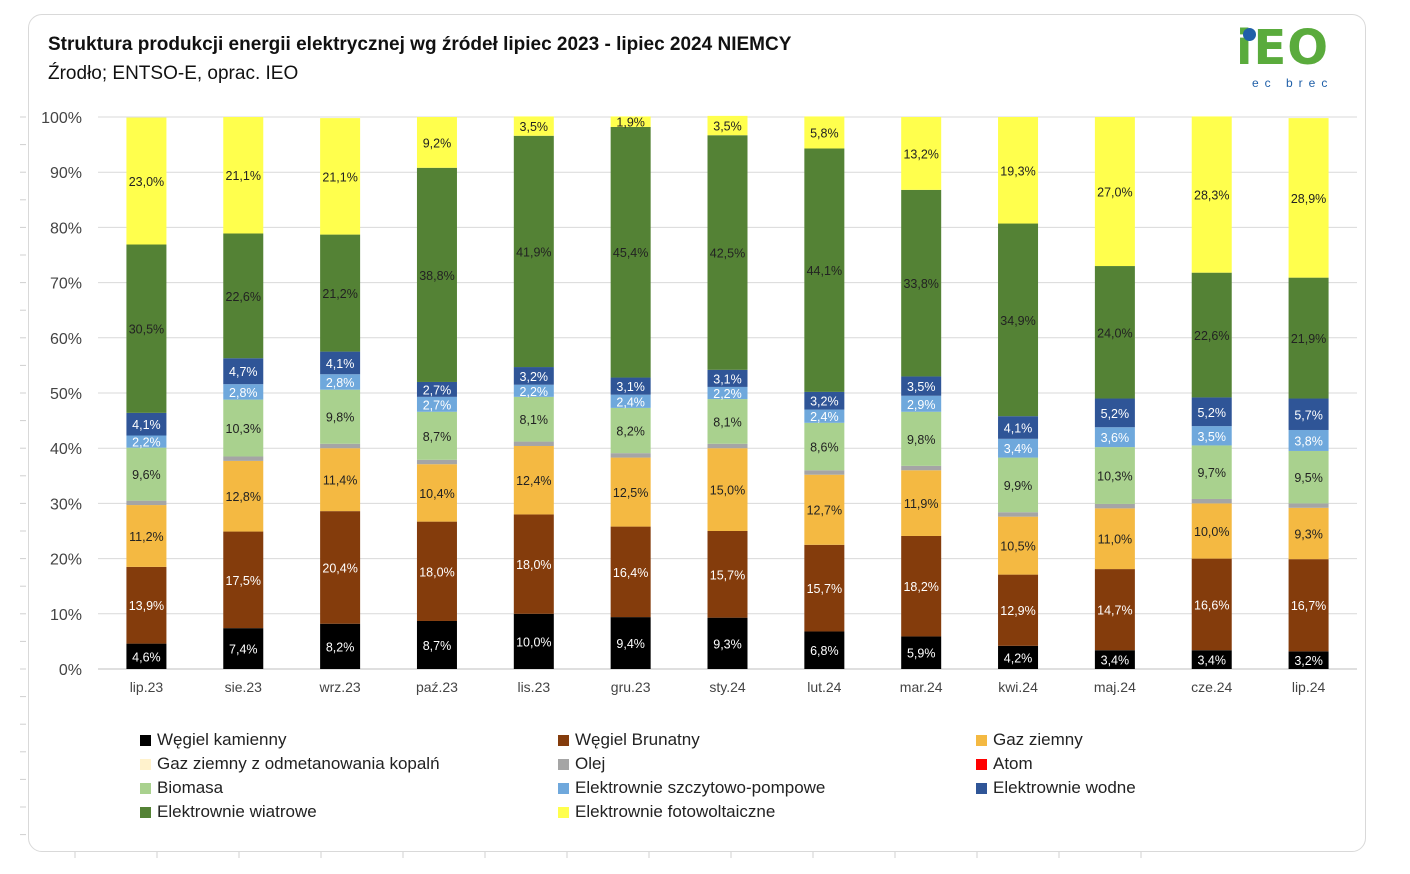 This screenshot has width=1410, height=874. What do you see at coordinates (66, 339) in the screenshot?
I see `y-tick-label: 60%` at bounding box center [66, 339].